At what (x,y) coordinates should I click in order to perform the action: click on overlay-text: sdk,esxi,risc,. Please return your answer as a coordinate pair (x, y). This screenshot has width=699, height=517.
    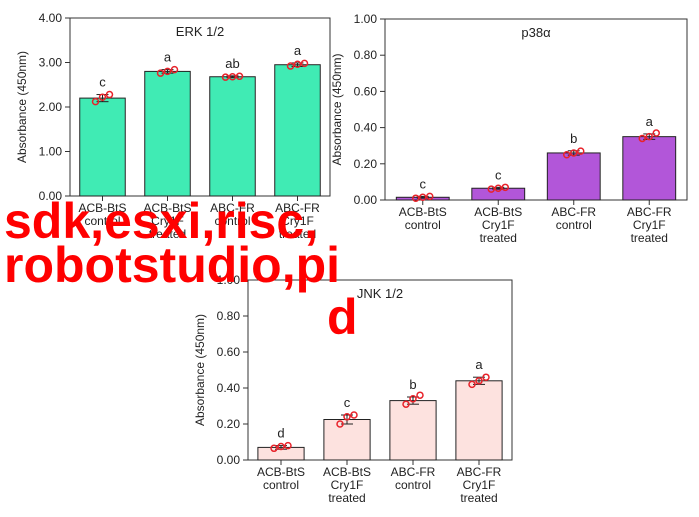
    Looking at the image, I should click on (161, 221).